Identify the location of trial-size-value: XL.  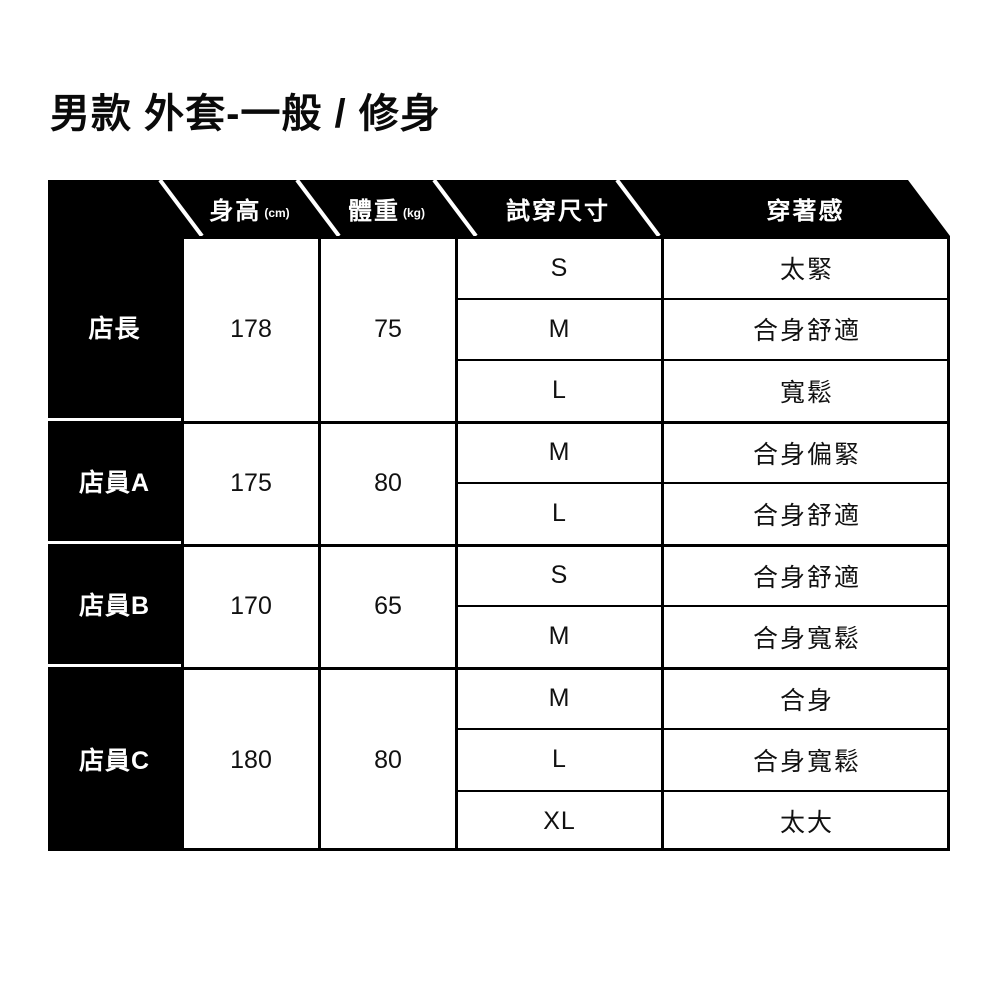
(559, 820).